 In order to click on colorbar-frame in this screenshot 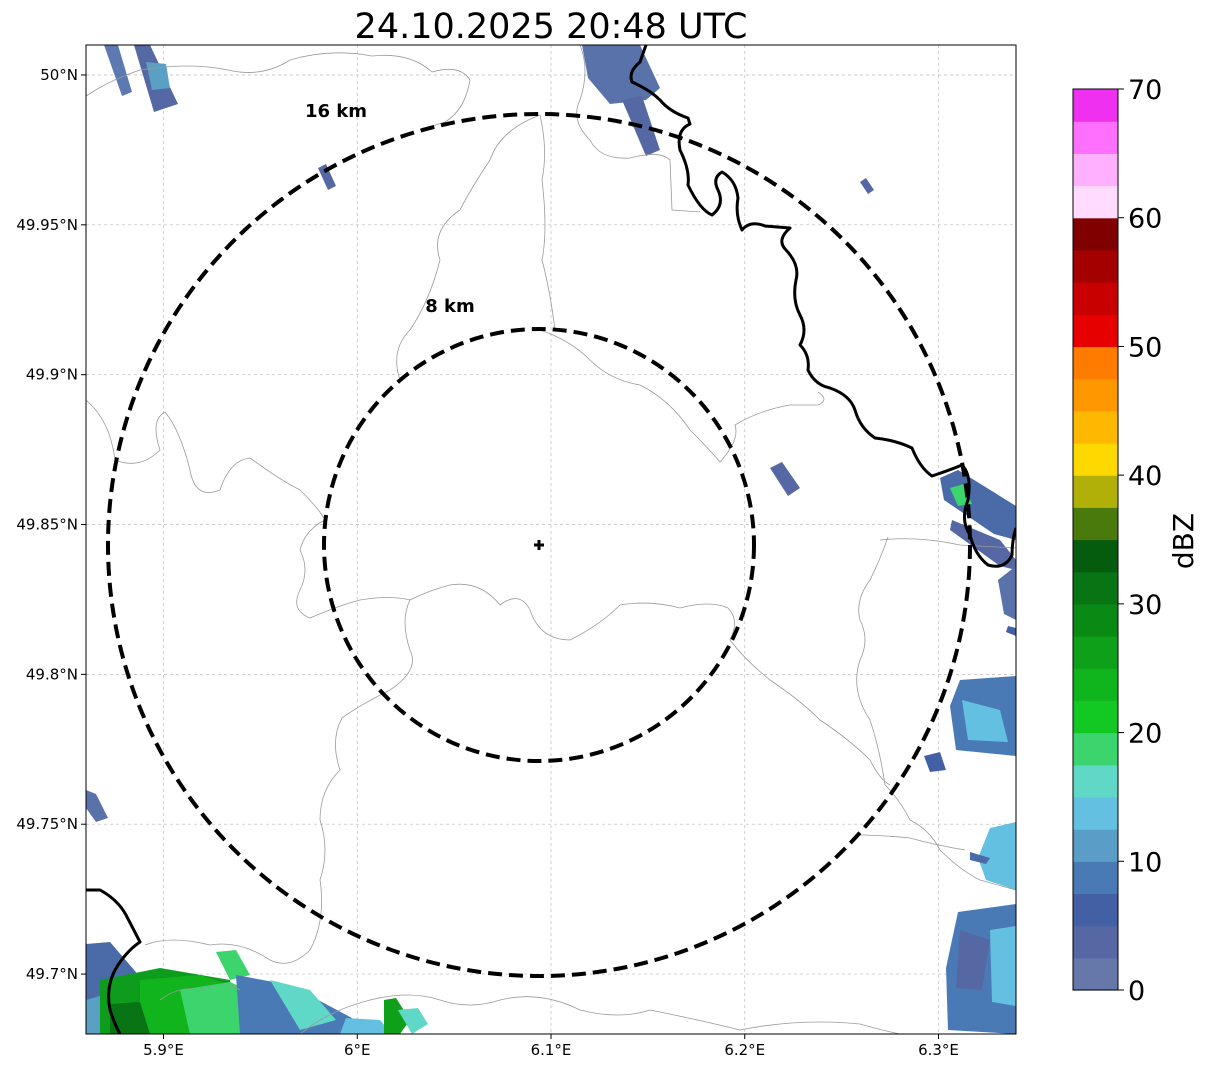, I will do `click(1095, 539)`.